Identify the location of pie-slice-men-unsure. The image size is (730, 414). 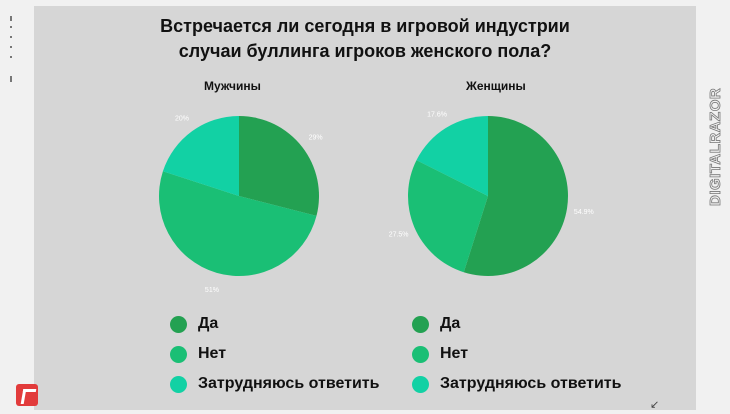
(200, 156).